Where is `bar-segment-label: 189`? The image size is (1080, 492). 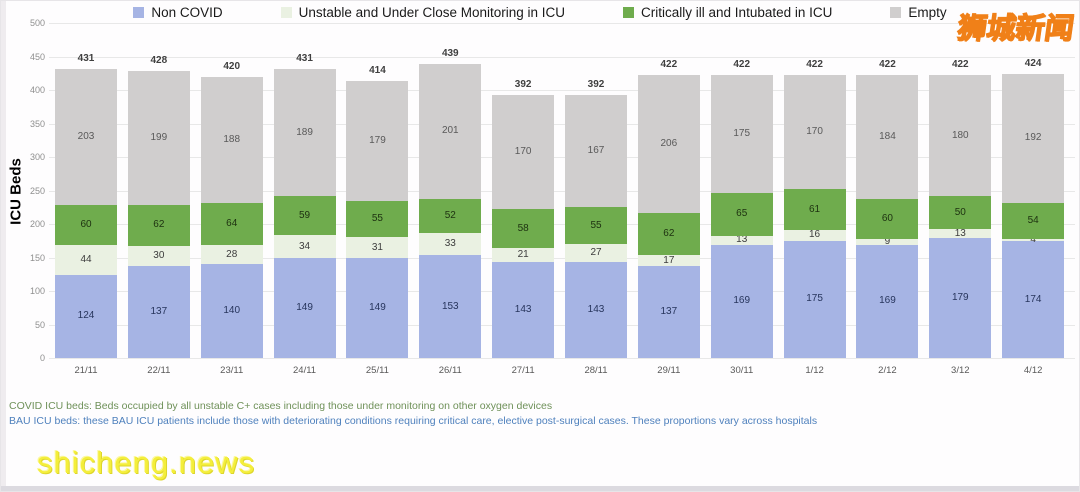 bar-segment-label: 189 is located at coordinates (304, 132).